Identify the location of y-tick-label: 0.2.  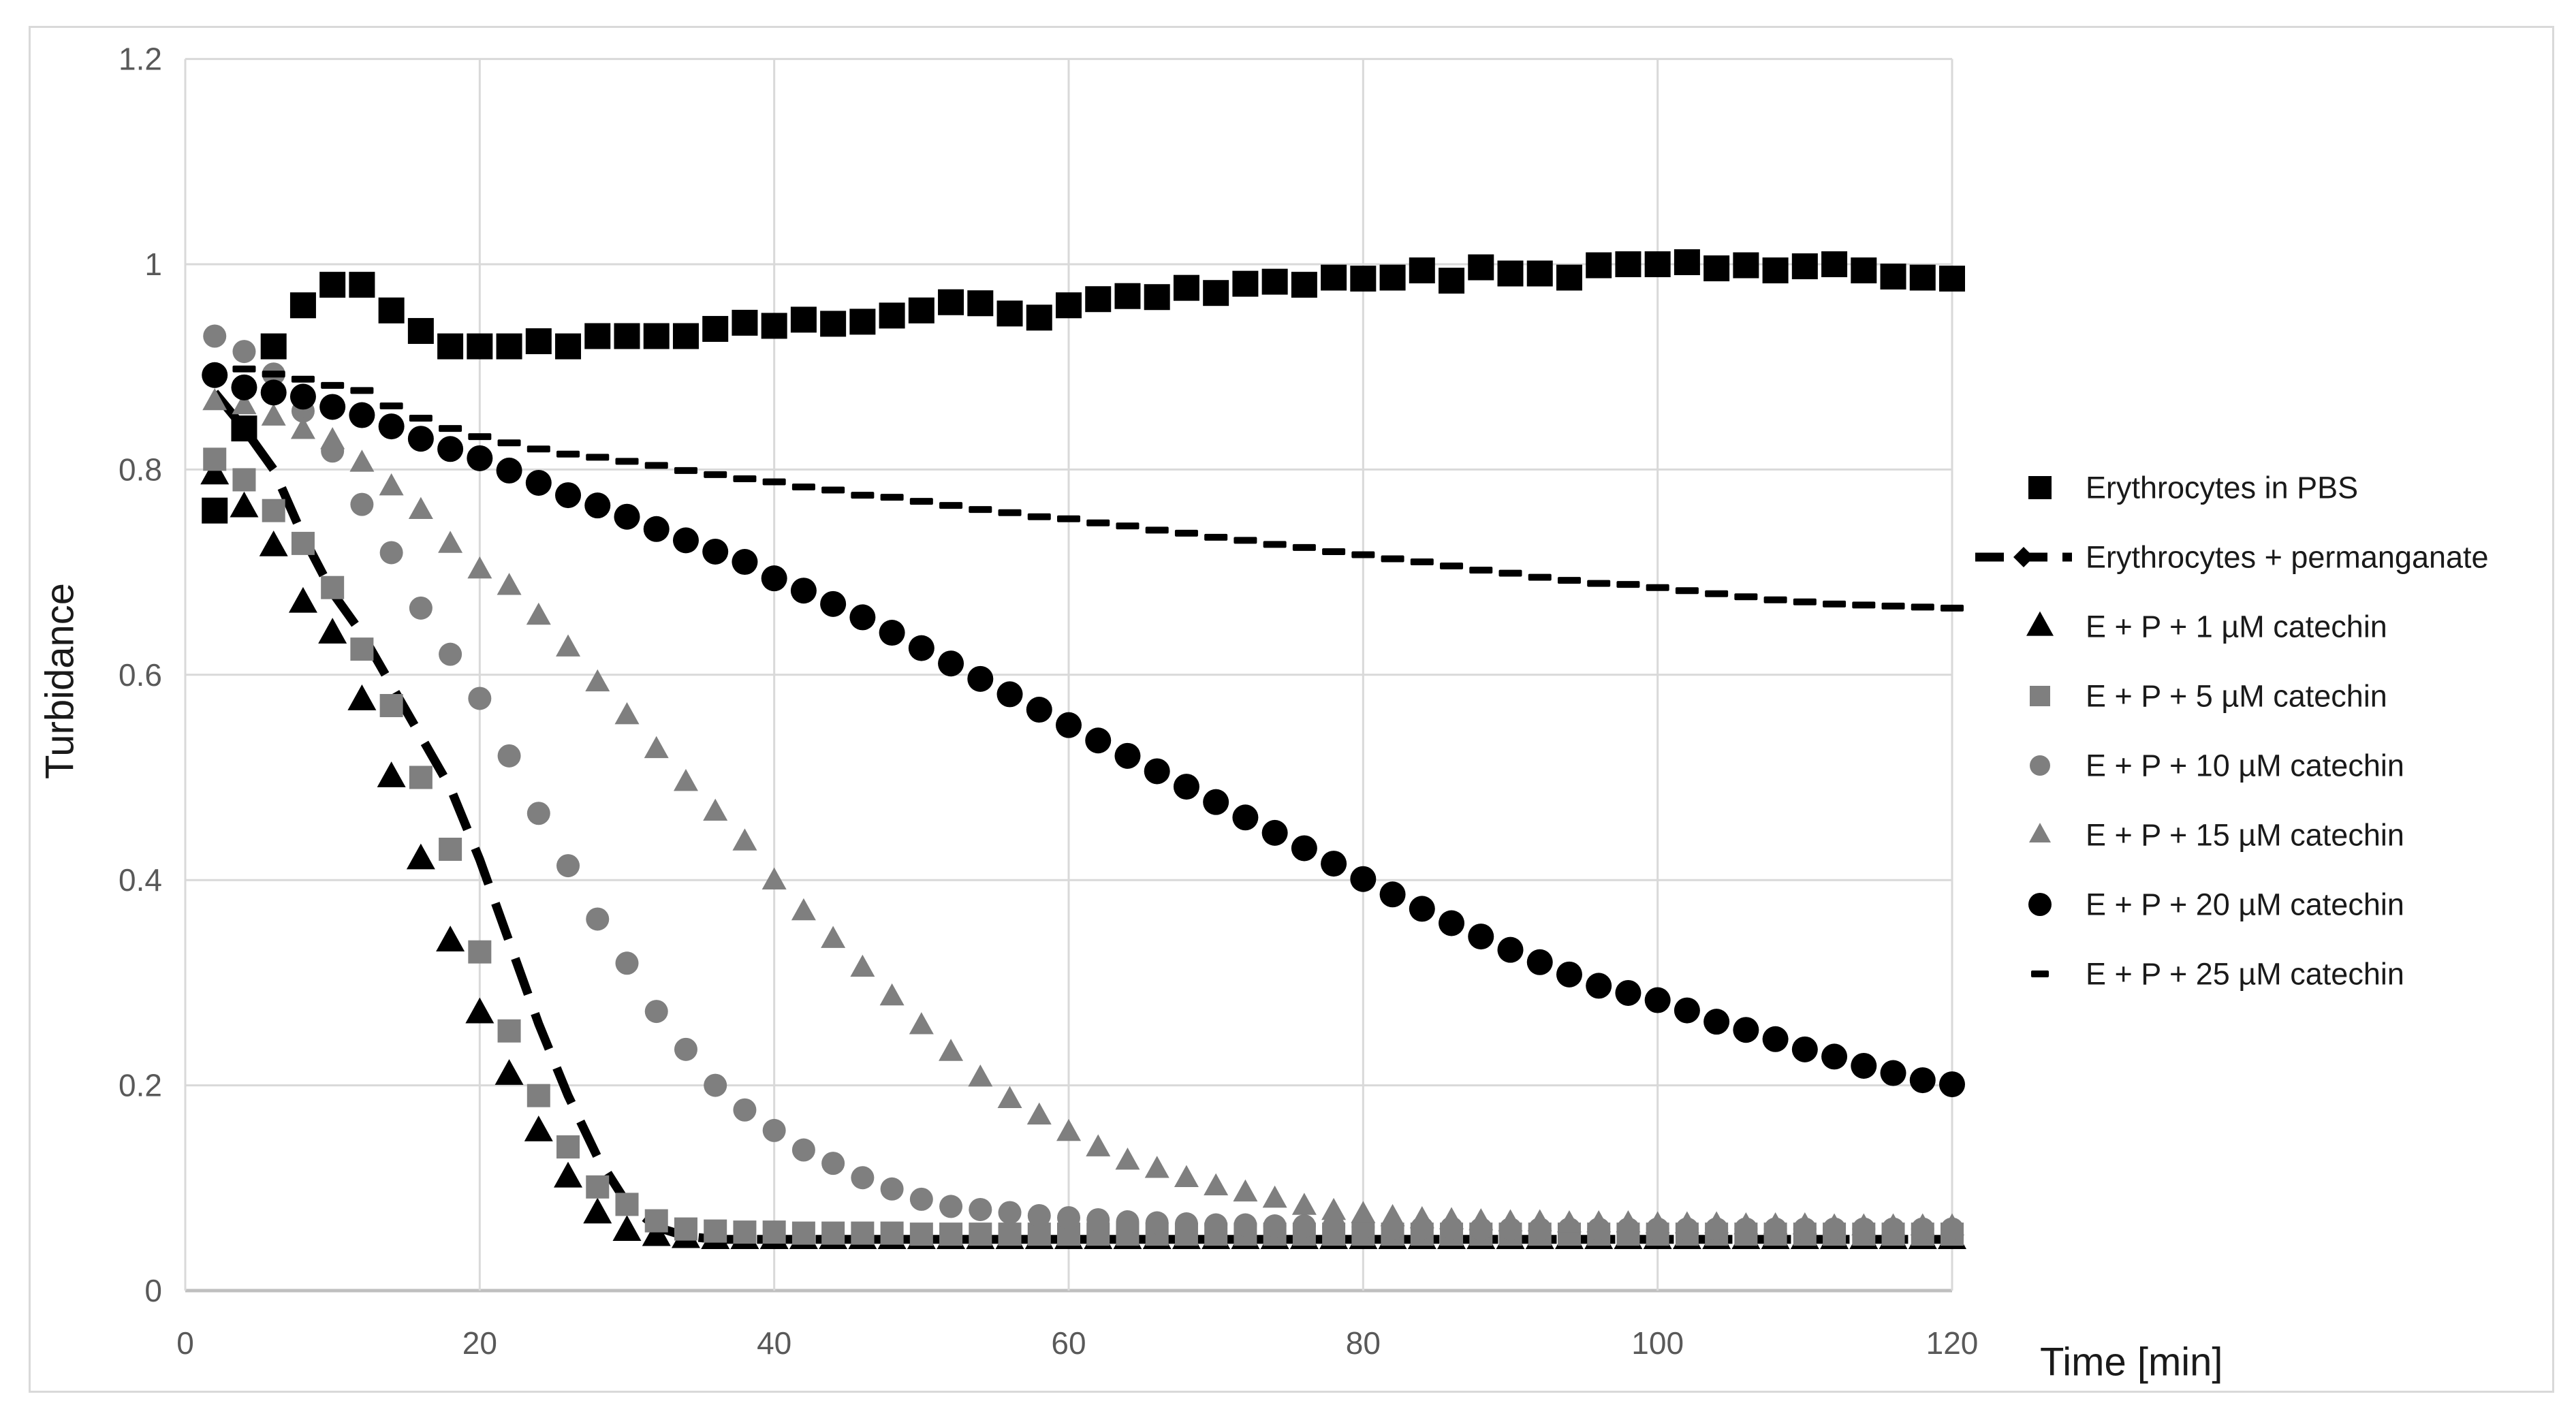
(140, 1085).